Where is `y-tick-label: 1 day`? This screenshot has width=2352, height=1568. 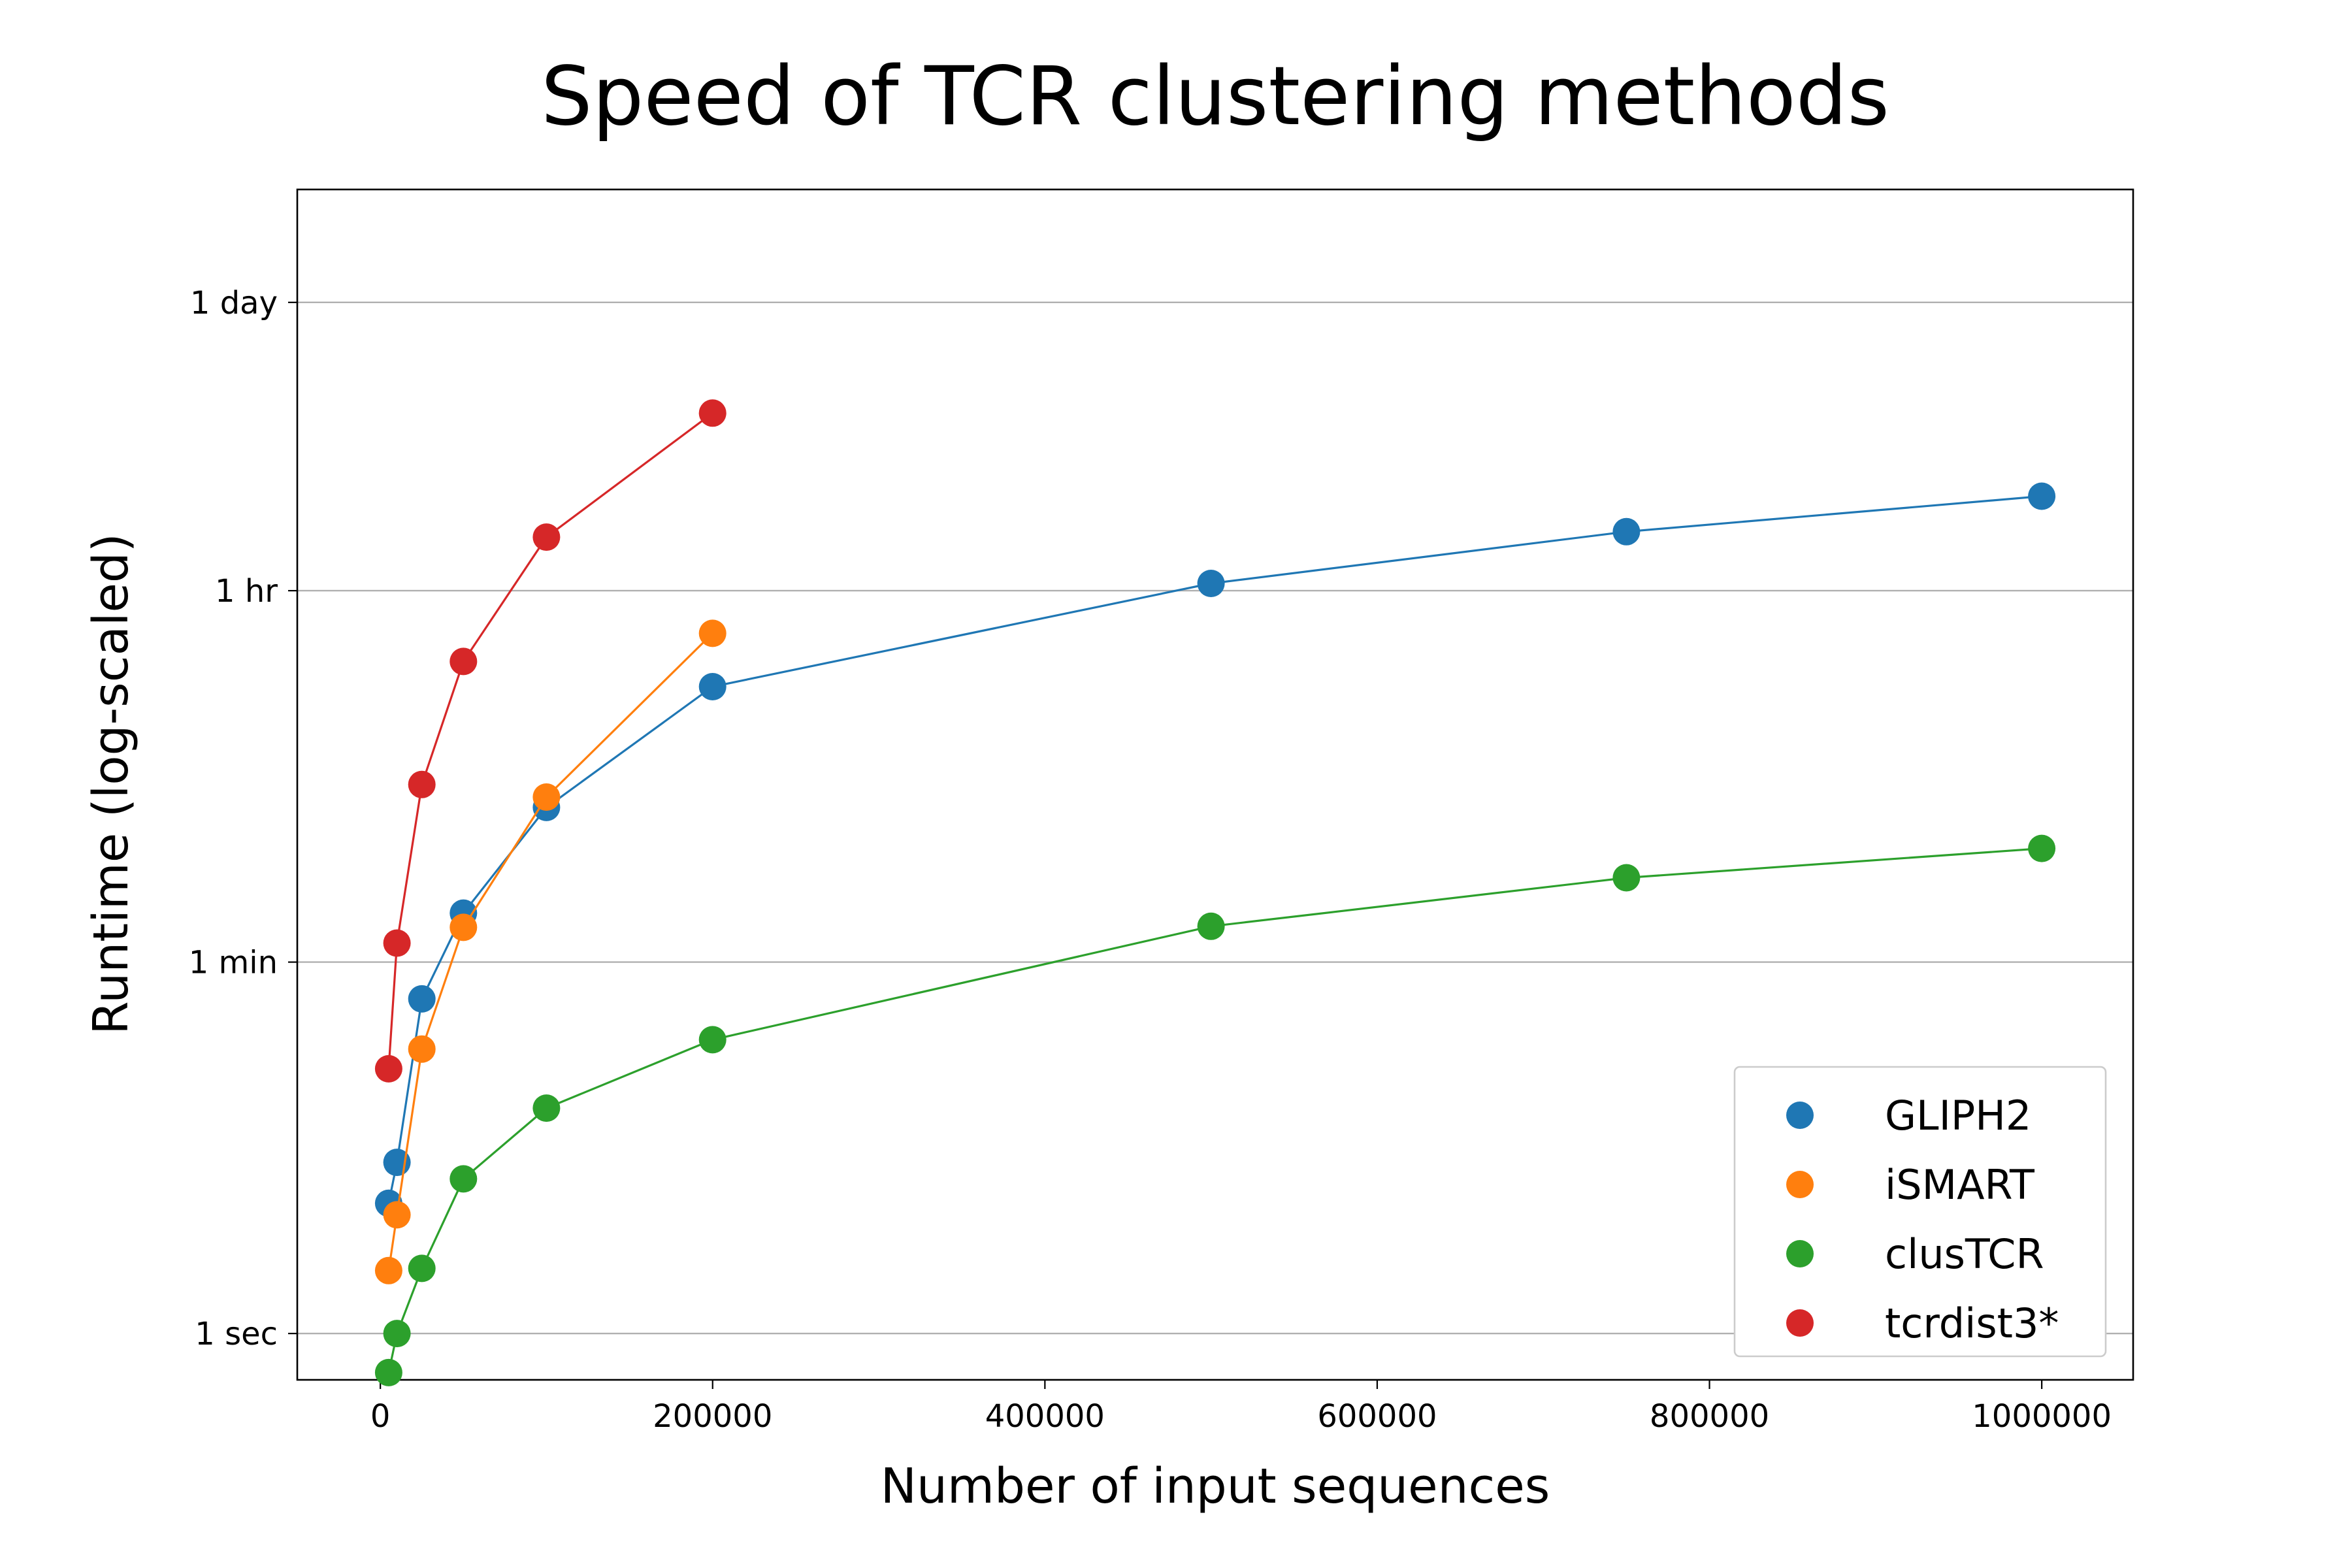 y-tick-label: 1 day is located at coordinates (234, 303).